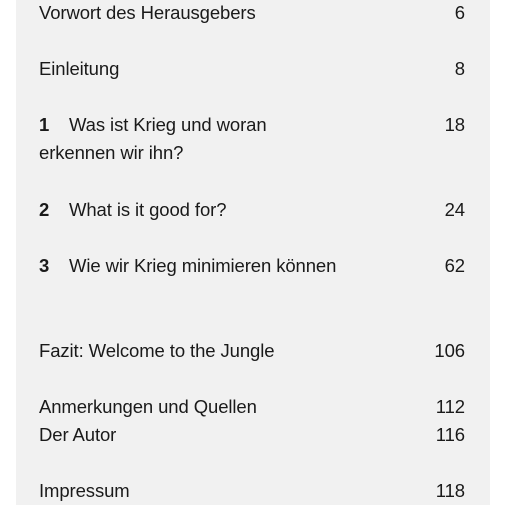  Describe the element at coordinates (148, 209) in the screenshot. I see `toc-entry-title: What is it good for?` at that location.